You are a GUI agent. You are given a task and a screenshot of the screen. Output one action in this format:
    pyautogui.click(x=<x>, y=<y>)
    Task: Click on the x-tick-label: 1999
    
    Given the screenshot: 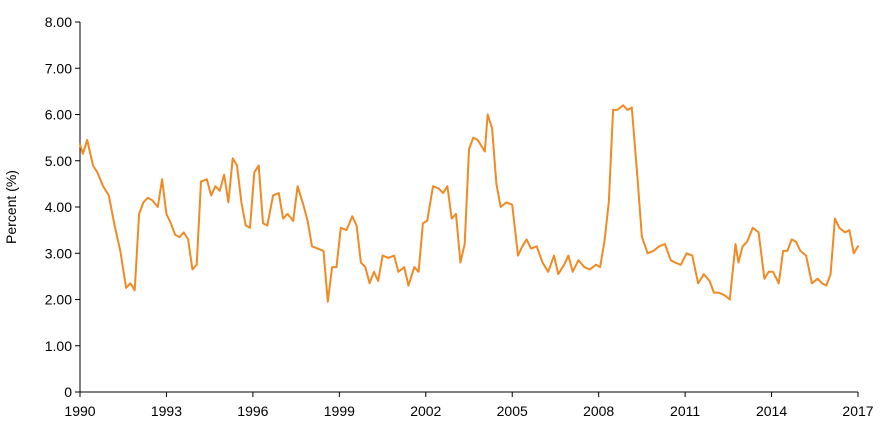 What is the action you would take?
    pyautogui.click(x=339, y=411)
    